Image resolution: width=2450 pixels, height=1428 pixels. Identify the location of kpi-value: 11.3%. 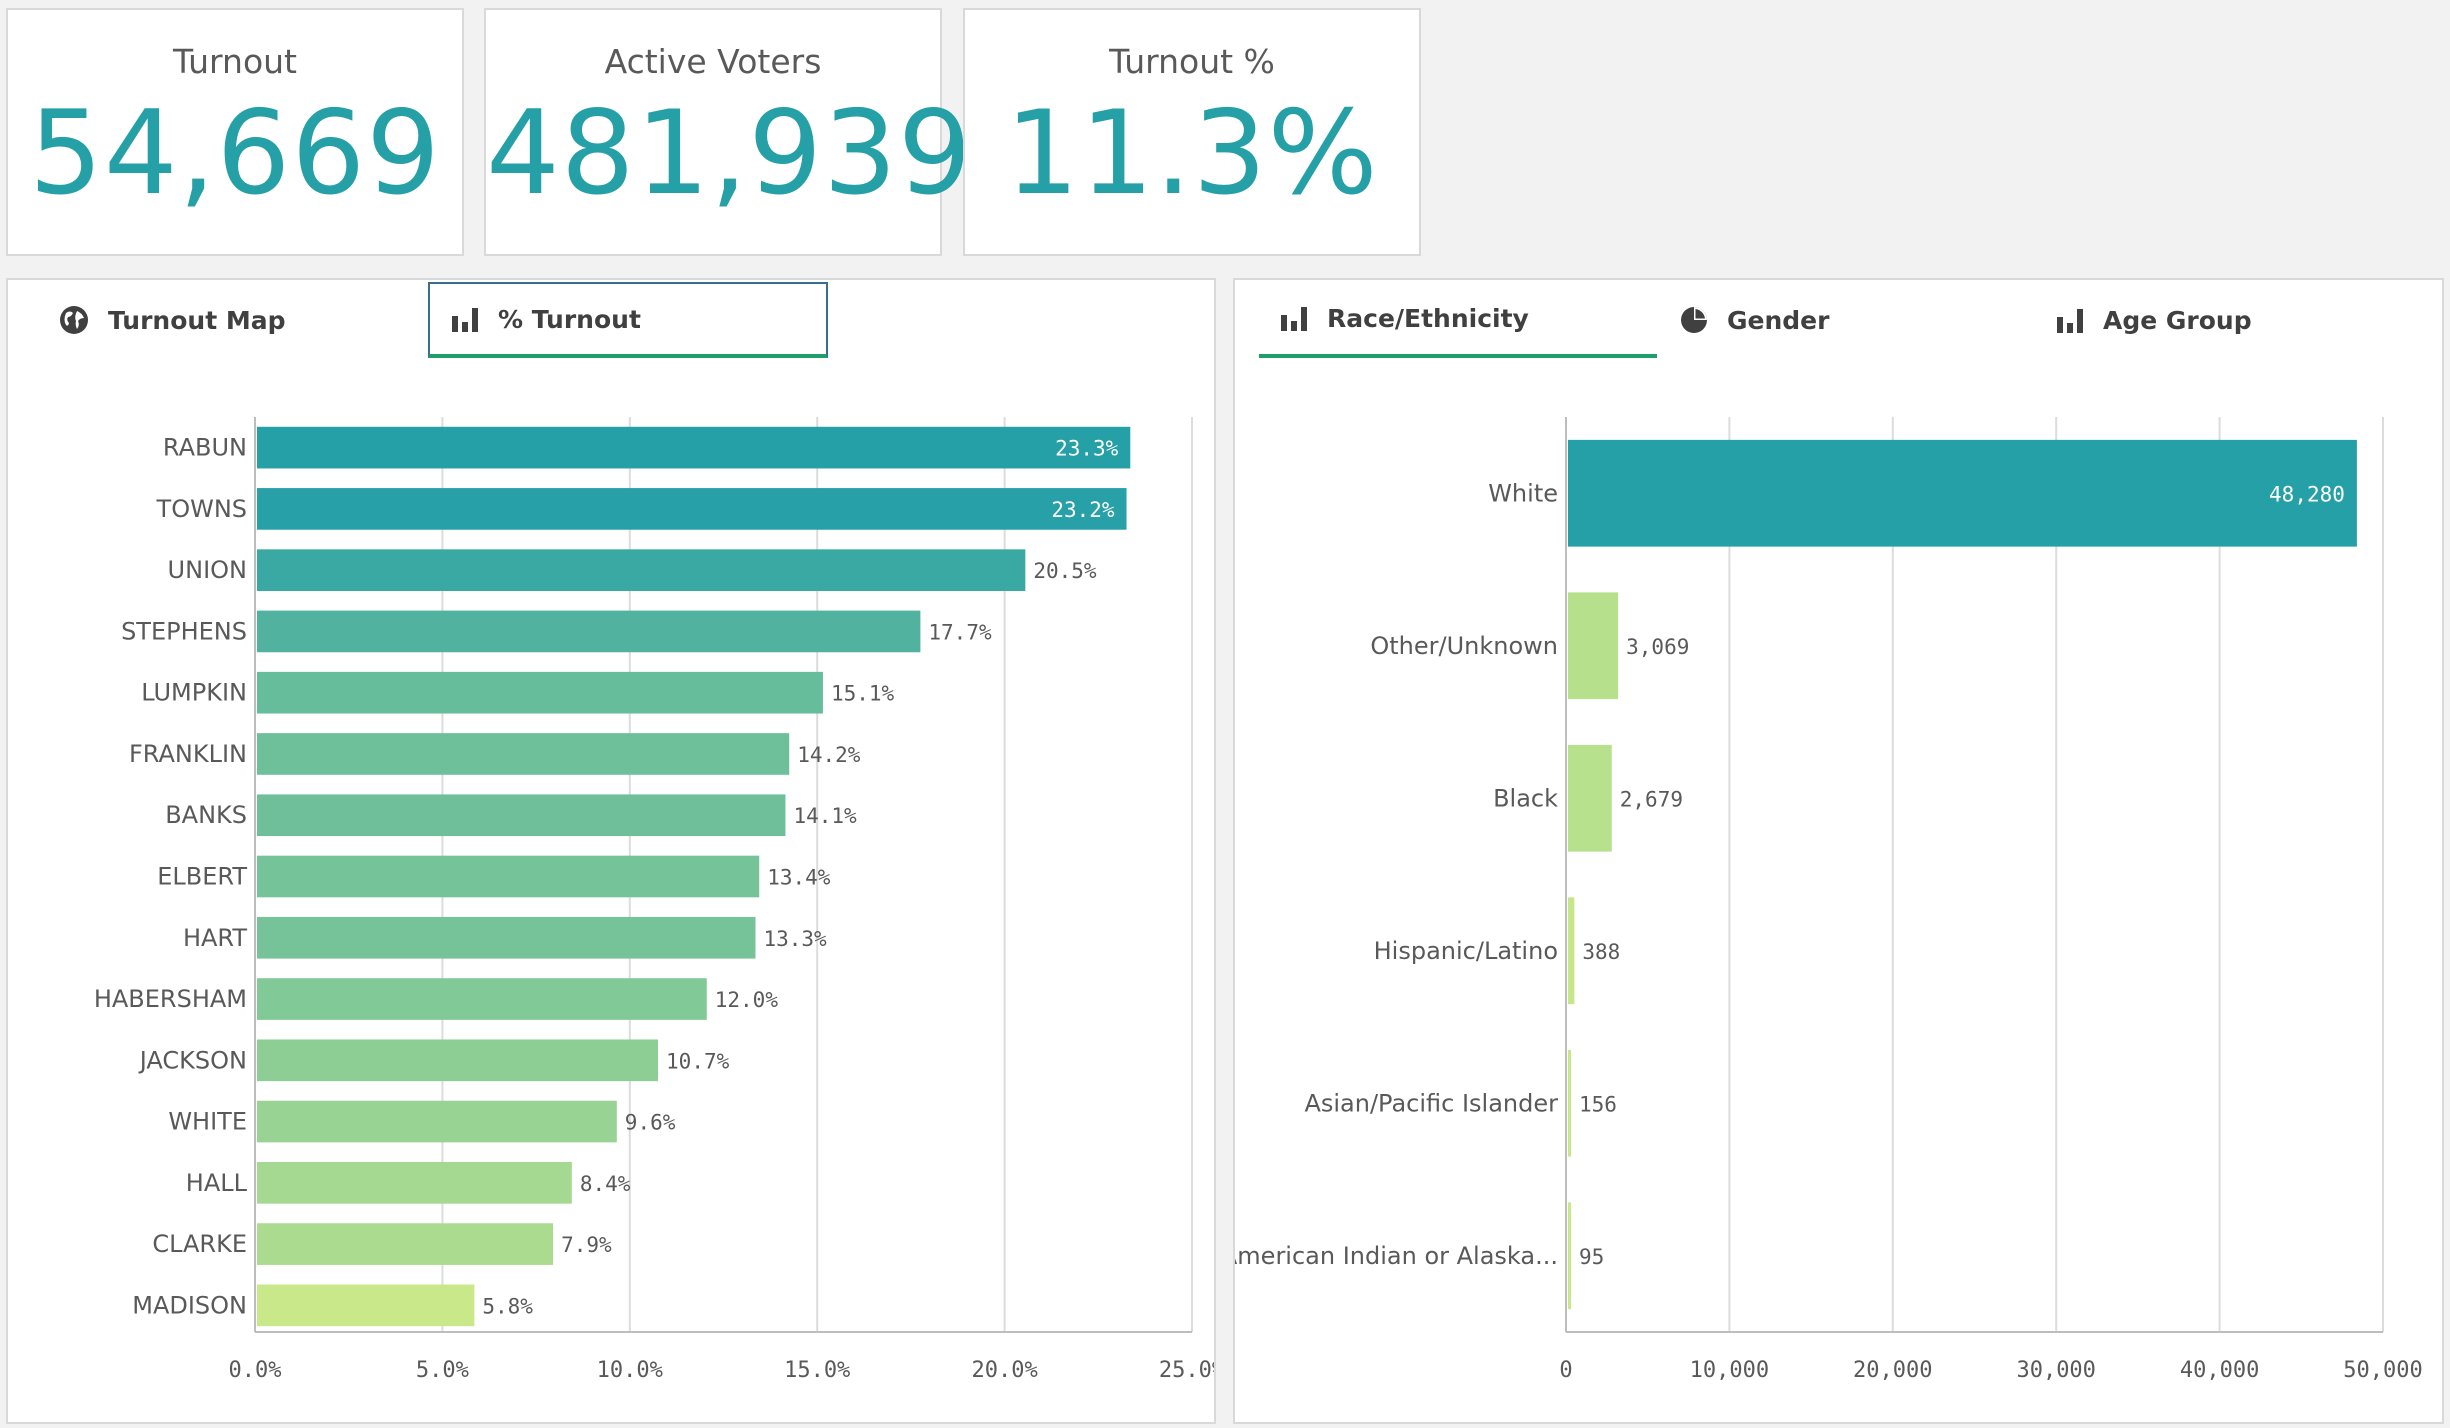
(1192, 153).